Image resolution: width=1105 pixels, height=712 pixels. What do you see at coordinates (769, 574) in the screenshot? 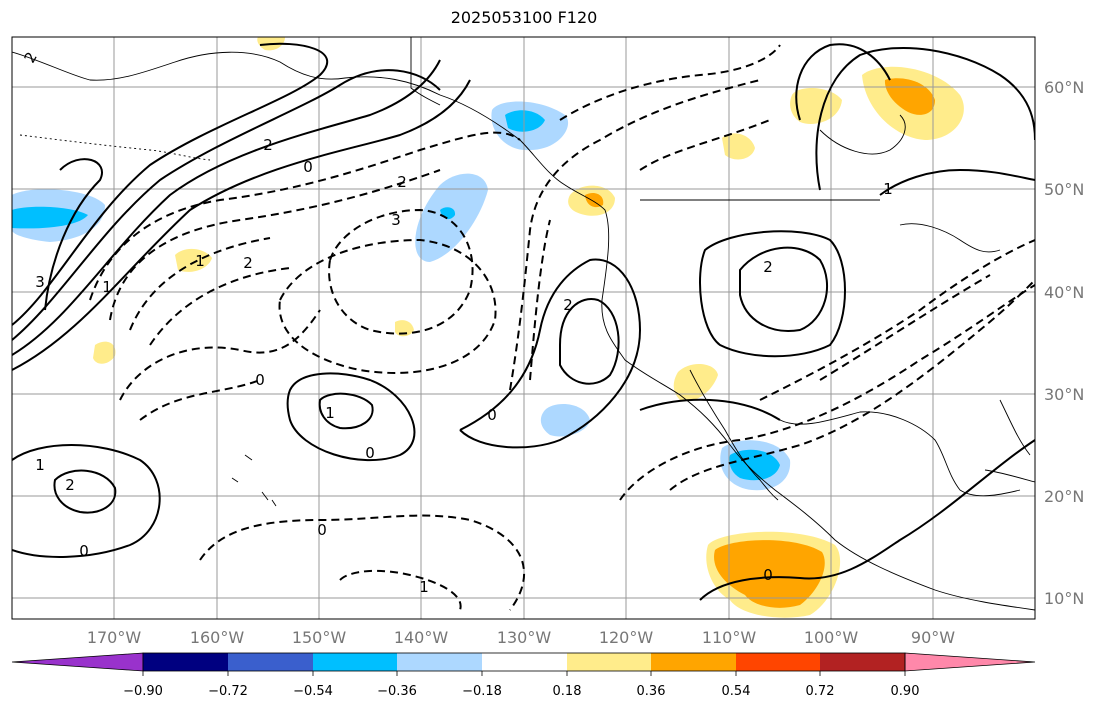
I see `orange-area-central-america` at bounding box center [769, 574].